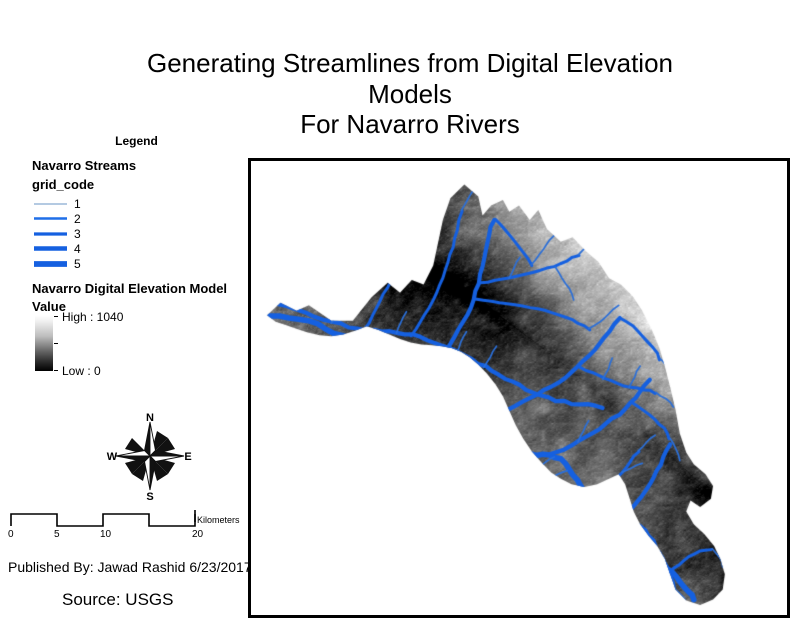  What do you see at coordinates (198, 534) in the screenshot?
I see `scale-tick-20: 20` at bounding box center [198, 534].